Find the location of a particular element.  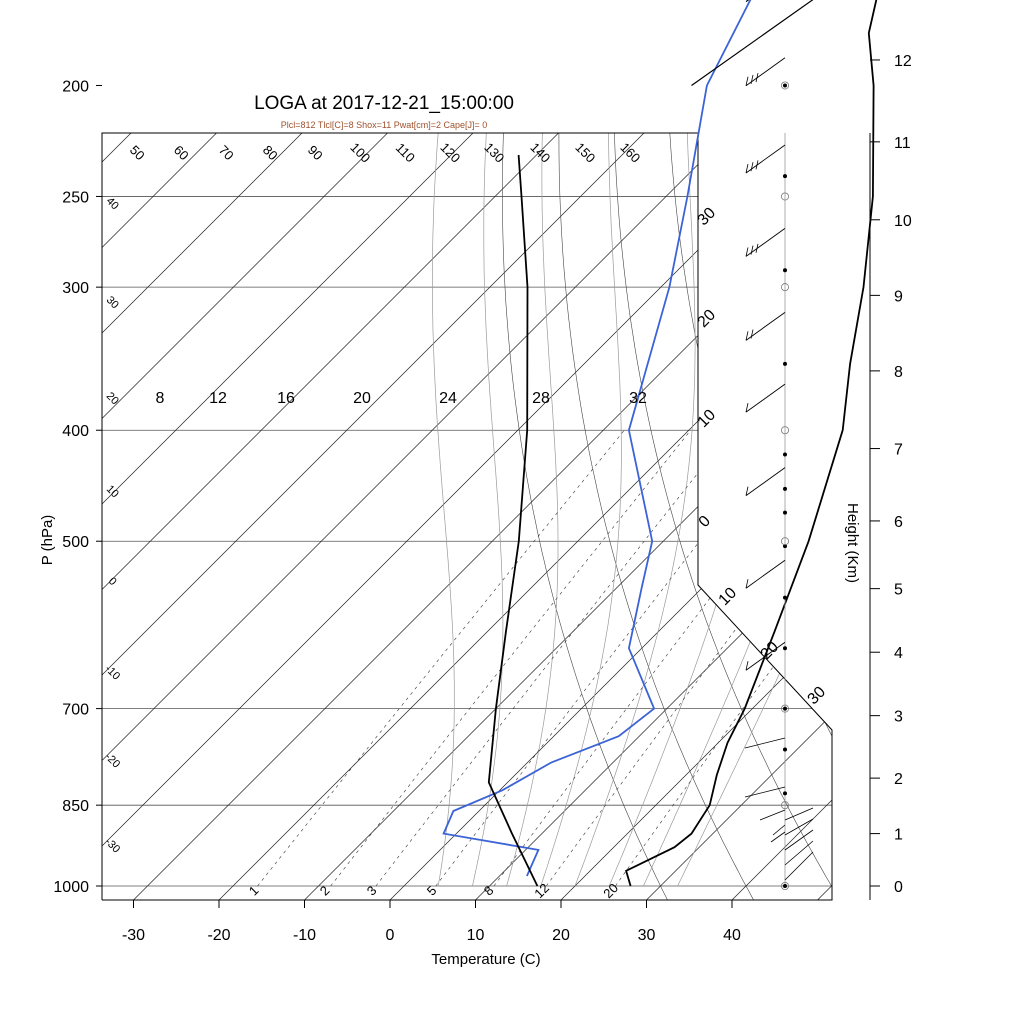

height-tick-label: 7 is located at coordinates (898, 450).